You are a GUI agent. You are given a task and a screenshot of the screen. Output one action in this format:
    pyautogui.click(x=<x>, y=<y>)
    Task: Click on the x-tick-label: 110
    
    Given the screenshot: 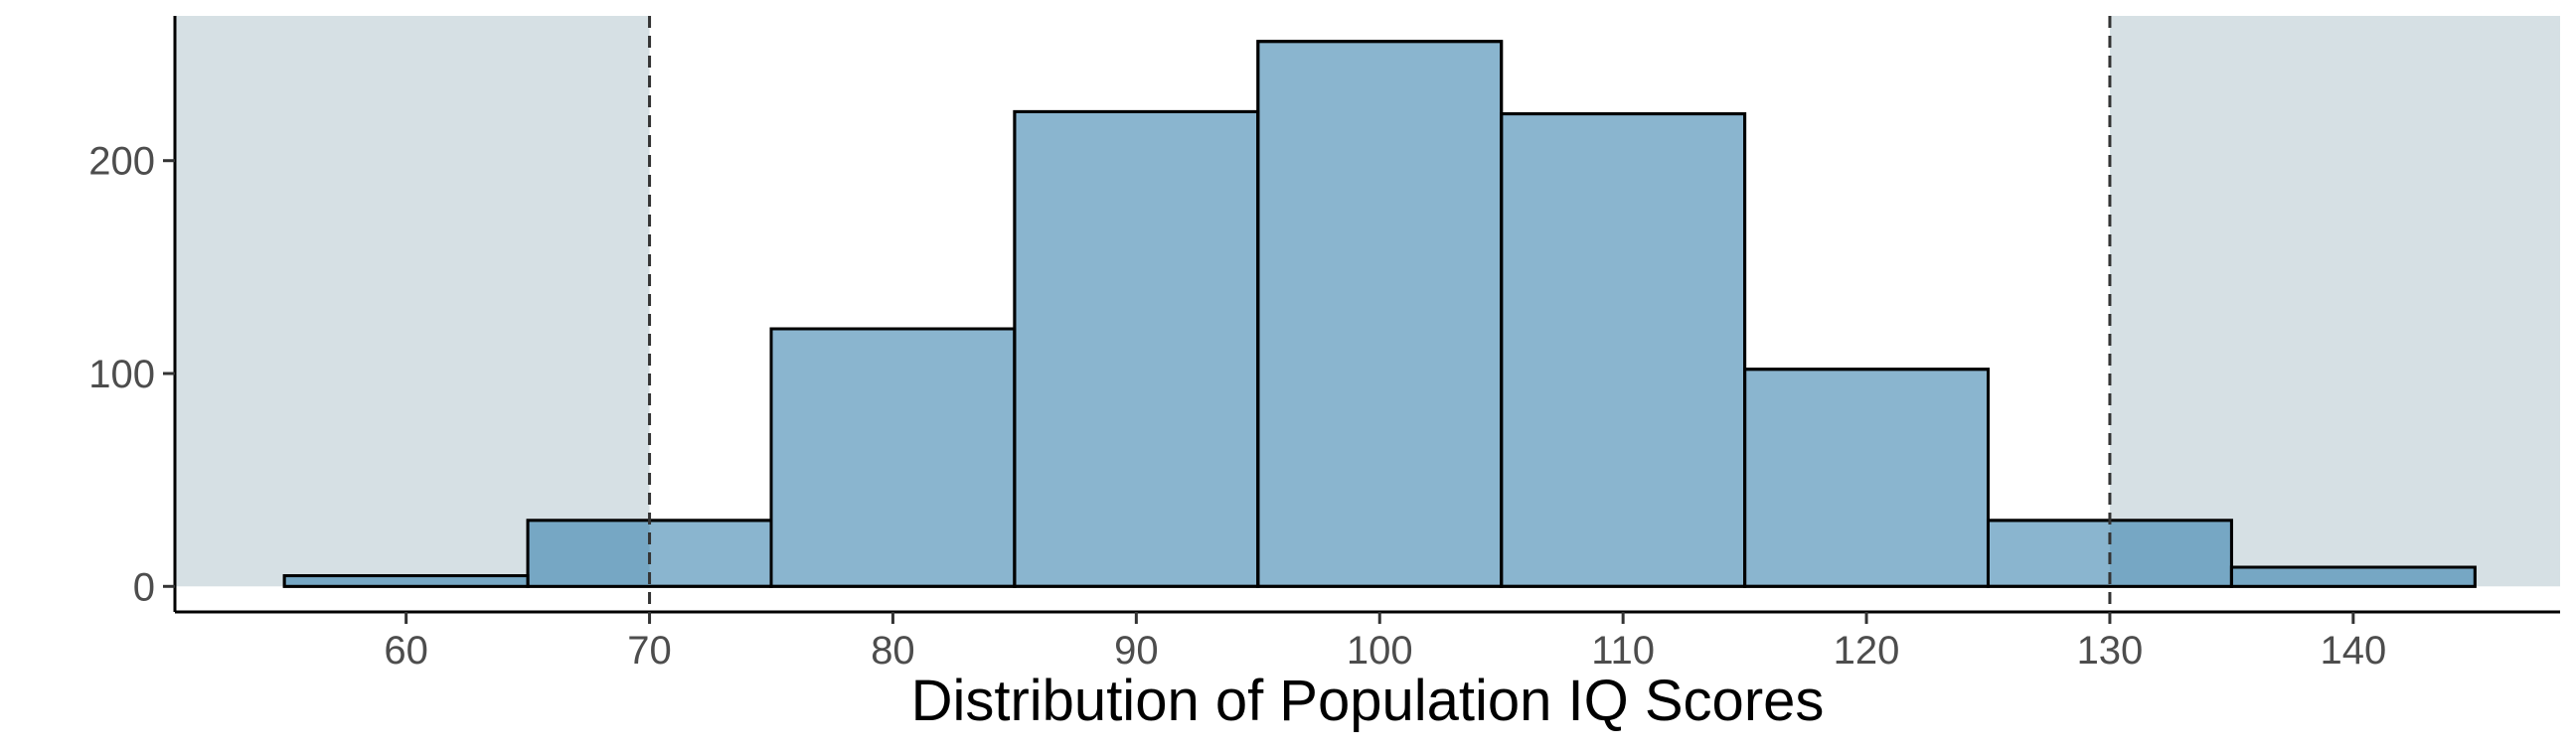 What is the action you would take?
    pyautogui.click(x=1623, y=651)
    